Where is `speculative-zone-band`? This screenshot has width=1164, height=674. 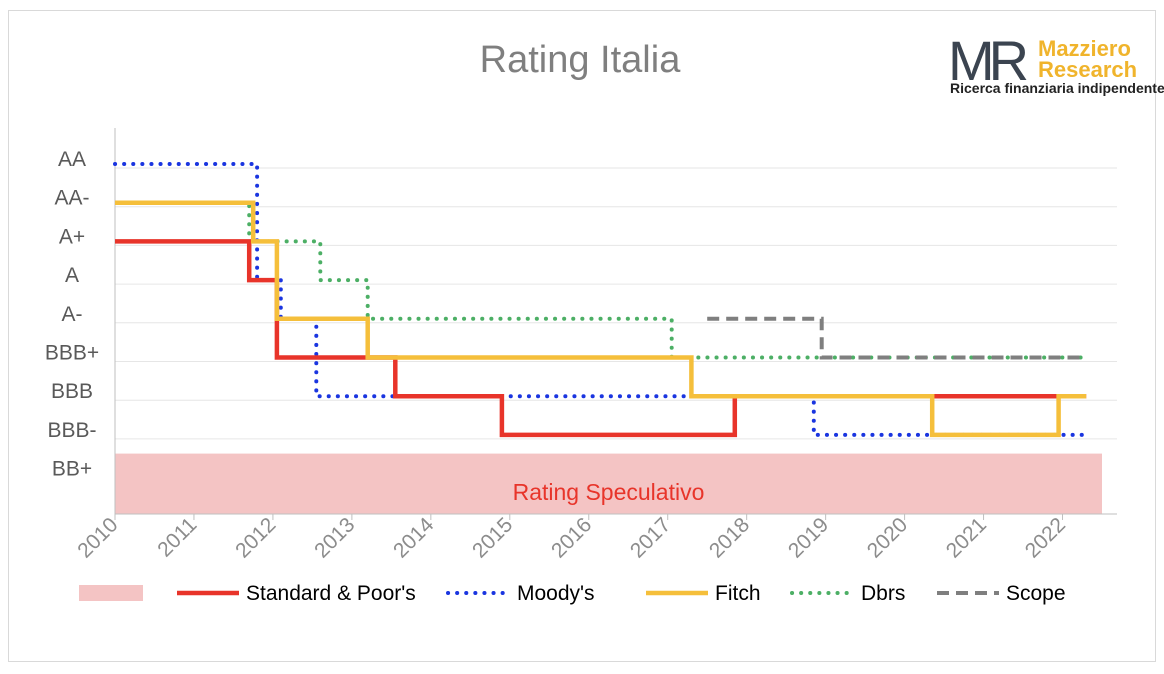
speculative-zone-band is located at coordinates (608, 483).